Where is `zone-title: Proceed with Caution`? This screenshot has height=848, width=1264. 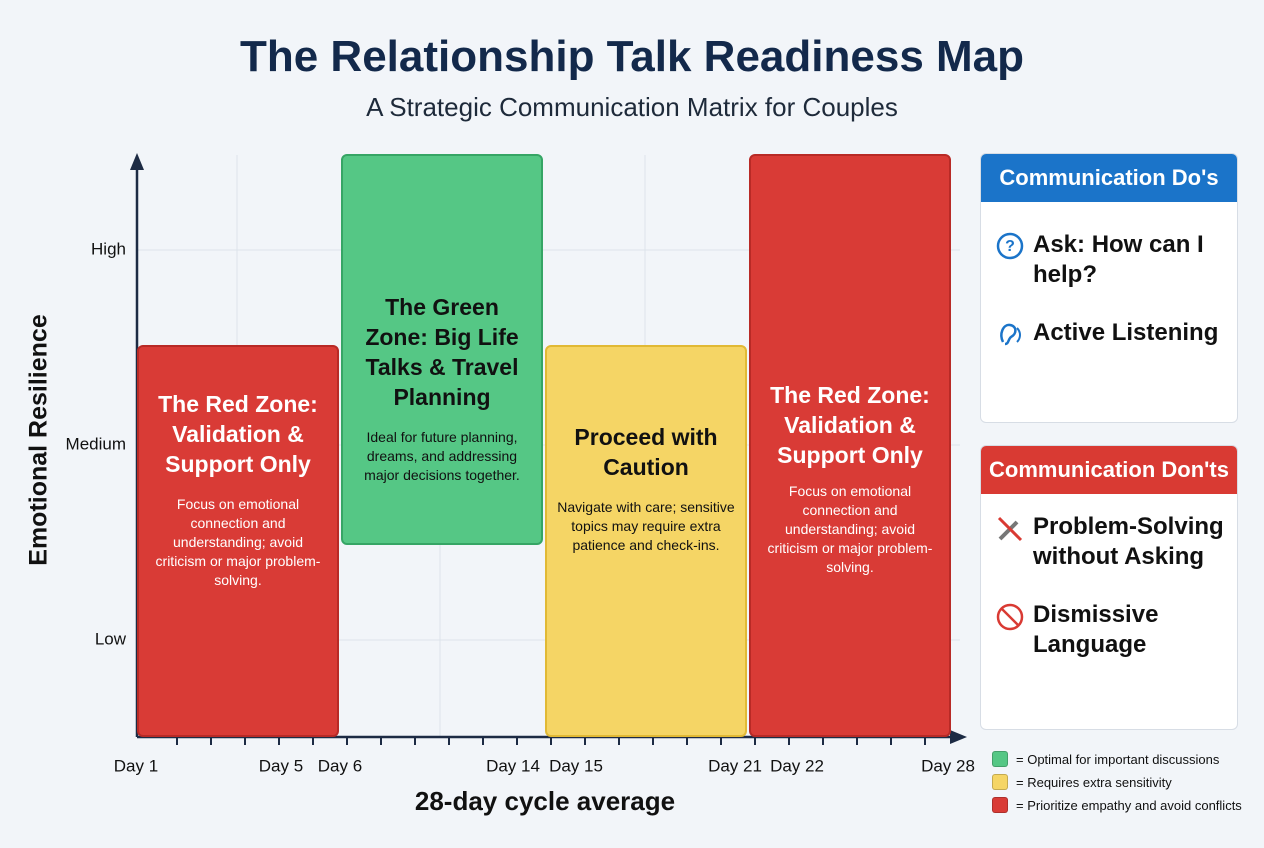 zone-title: Proceed with Caution is located at coordinates (646, 452).